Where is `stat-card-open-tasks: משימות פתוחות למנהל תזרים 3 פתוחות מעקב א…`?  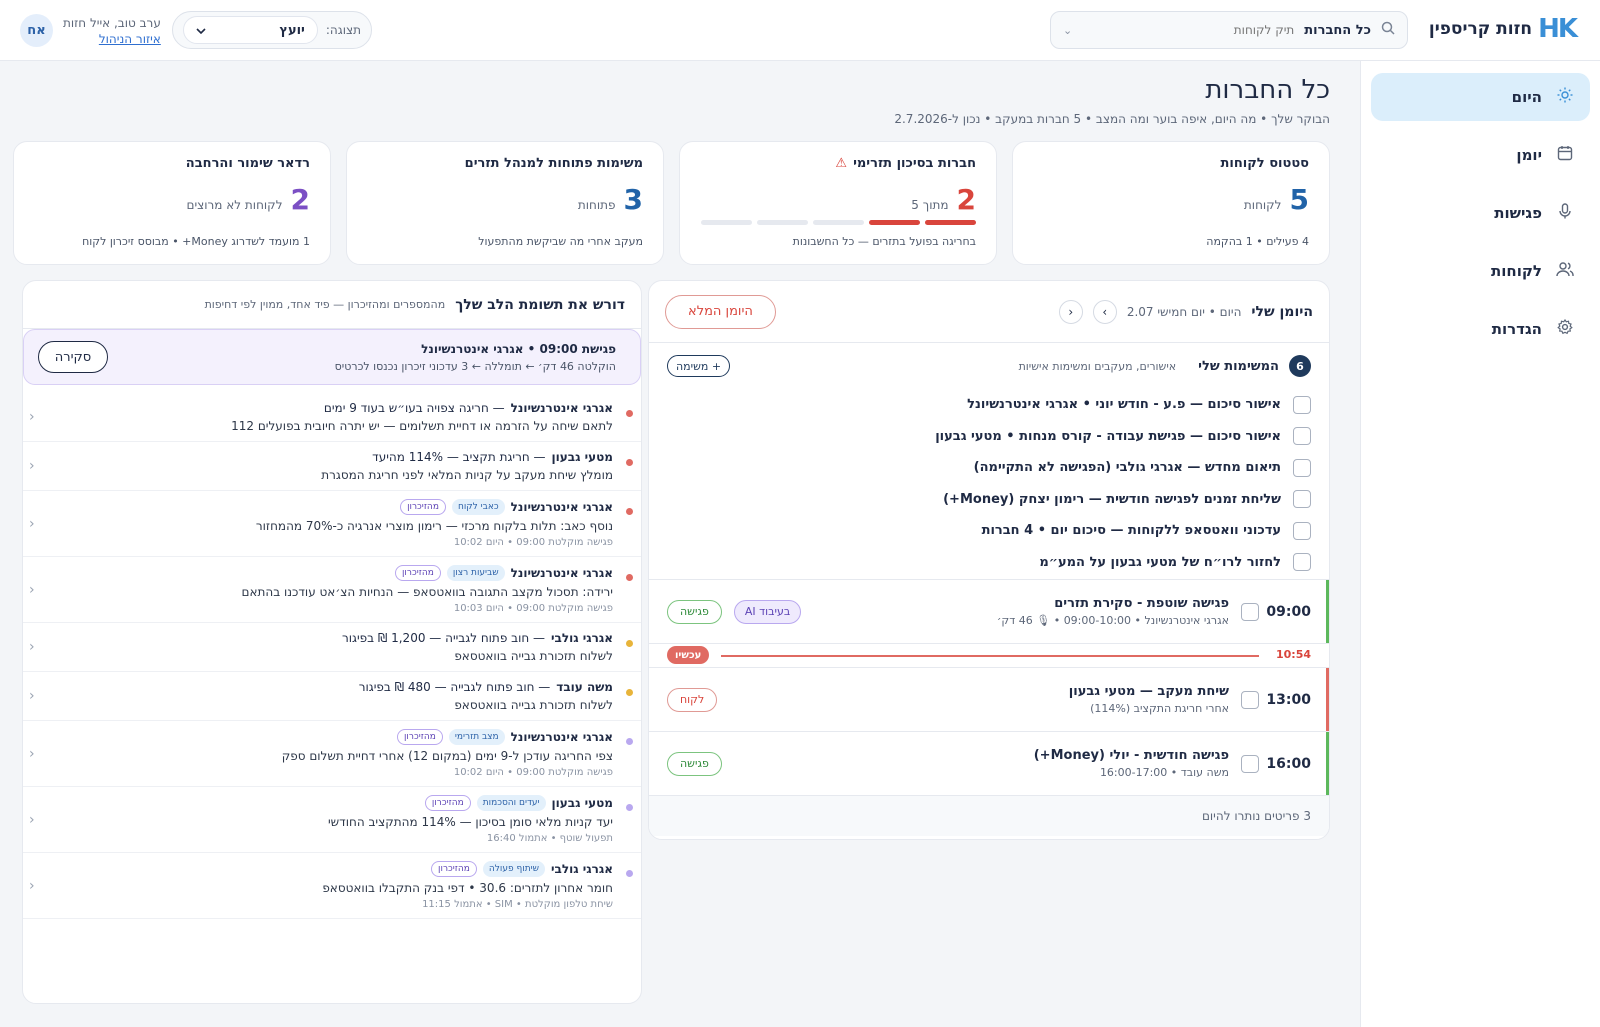
stat-card-open-tasks: משימות פתוחות למנהל תזרים 3 פתוחות מעקב א… is located at coordinates (505, 203).